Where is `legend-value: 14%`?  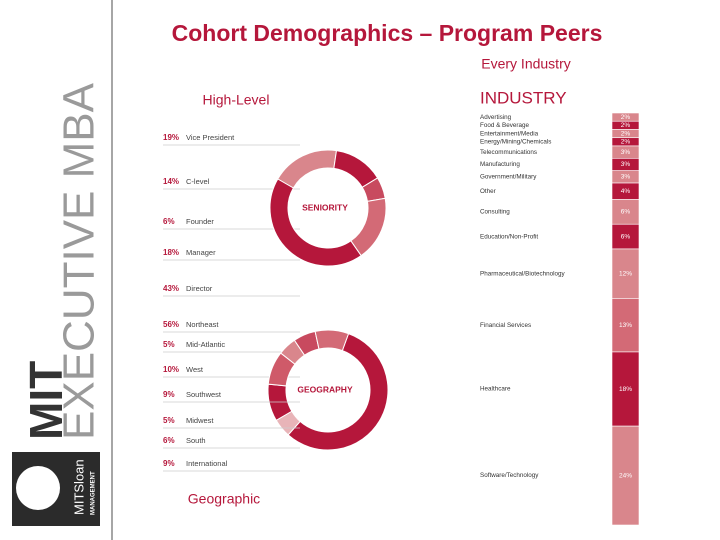
legend-value: 14% is located at coordinates (171, 181).